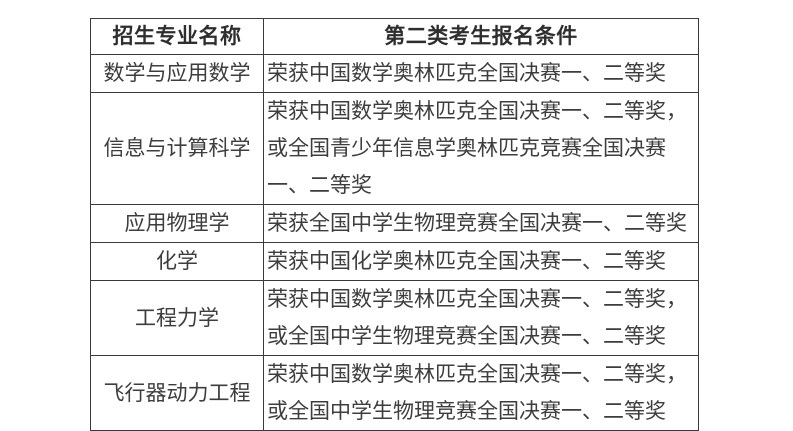 The width and height of the screenshot is (793, 431). Describe the element at coordinates (481, 223) in the screenshot. I see `condition-cell: 荣获全国中学生物理竞赛全国决赛一、二等奖` at that location.